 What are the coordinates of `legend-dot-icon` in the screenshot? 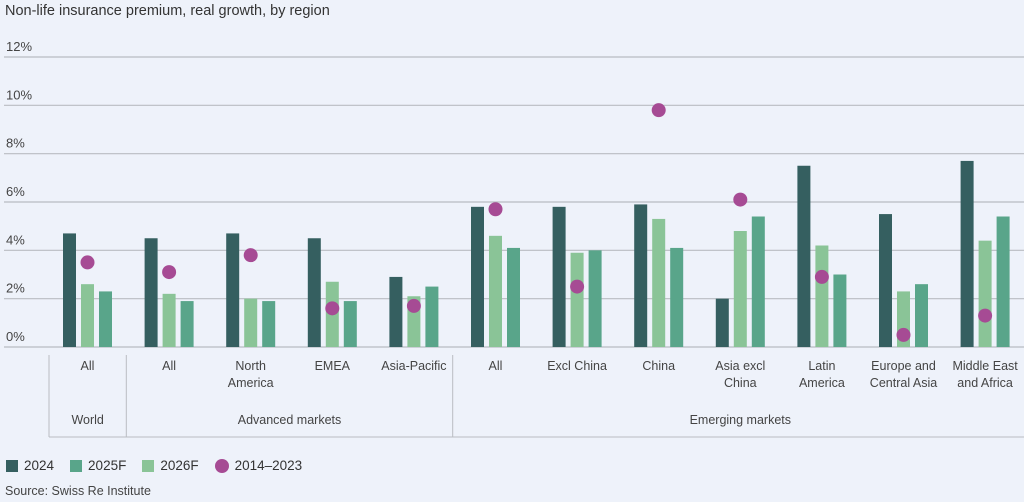 It's located at (221, 465).